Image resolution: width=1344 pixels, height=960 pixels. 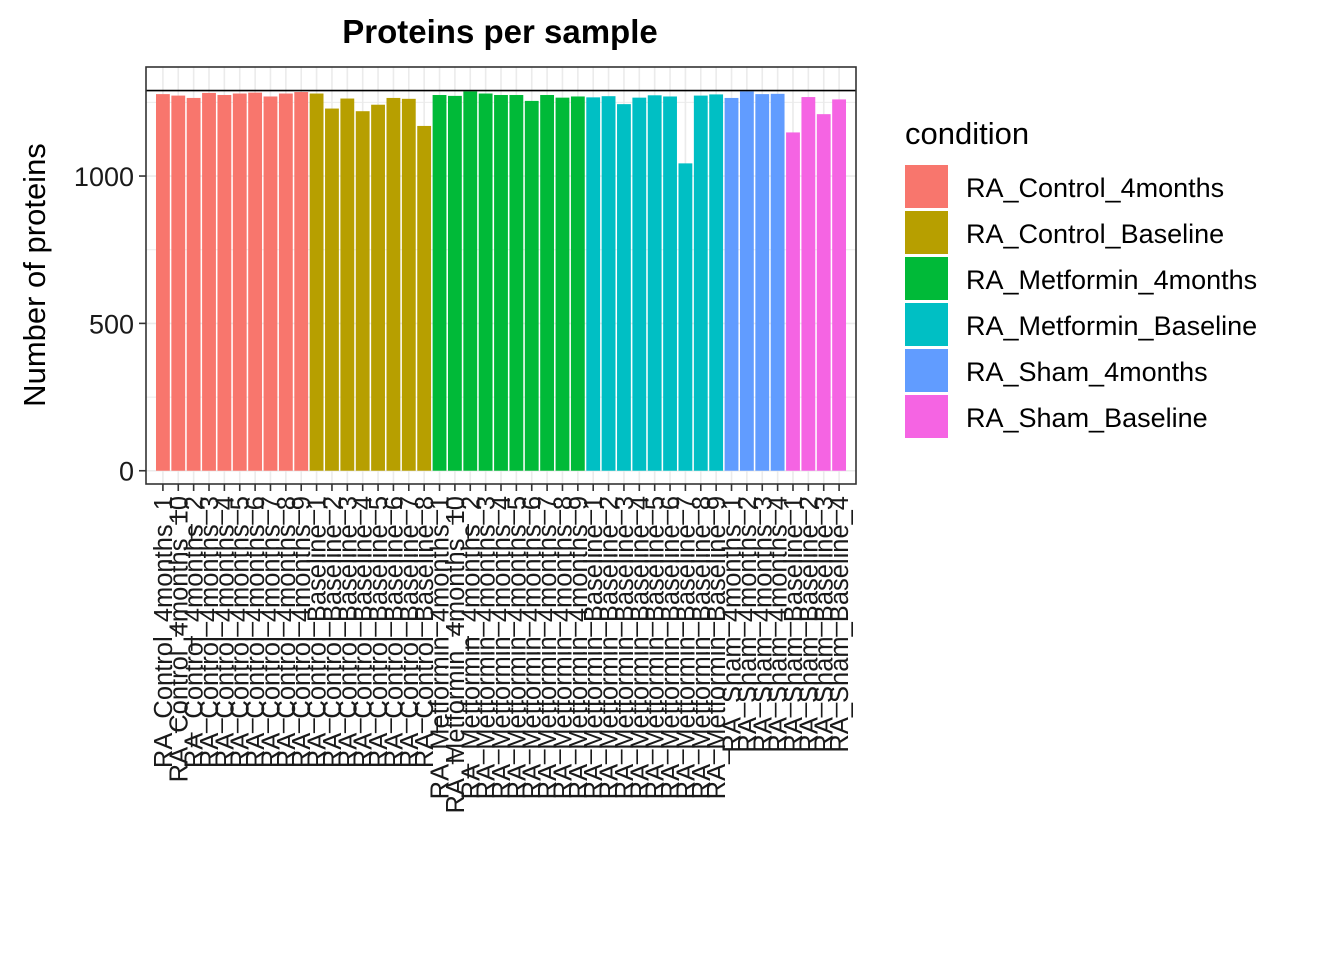 I want to click on x-tick-label: RA_Metformin_4months_7, so click(x=548, y=647).